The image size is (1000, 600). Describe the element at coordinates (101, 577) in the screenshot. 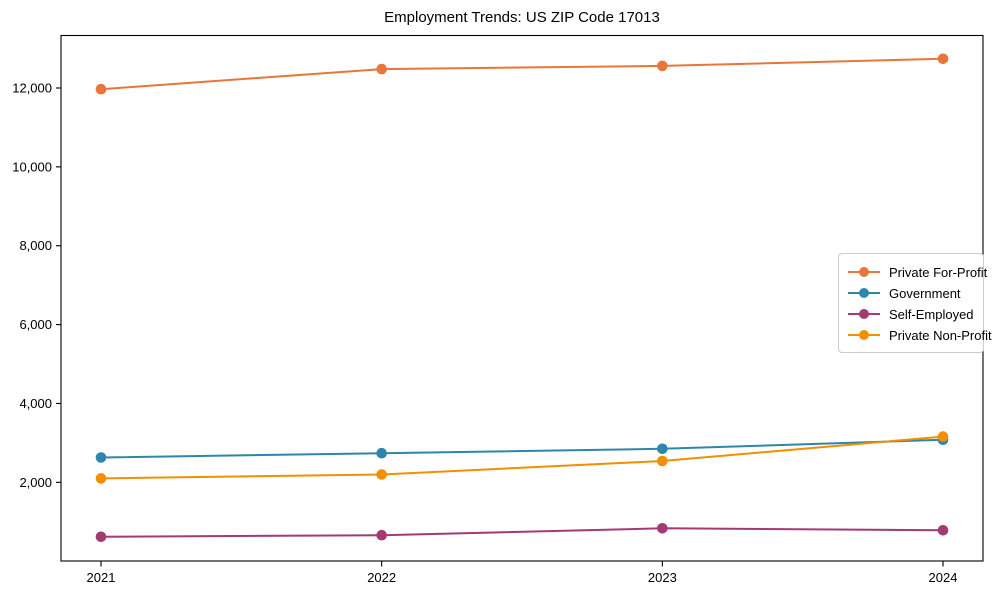

I see `x-tick-label: 2021` at that location.